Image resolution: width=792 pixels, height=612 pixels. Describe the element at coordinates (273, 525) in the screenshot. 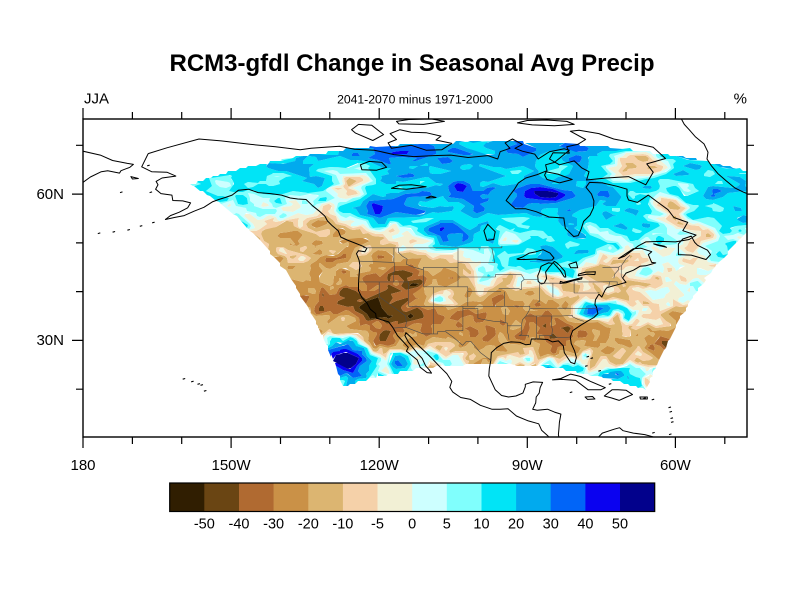

I see `svg-text: -30` at that location.